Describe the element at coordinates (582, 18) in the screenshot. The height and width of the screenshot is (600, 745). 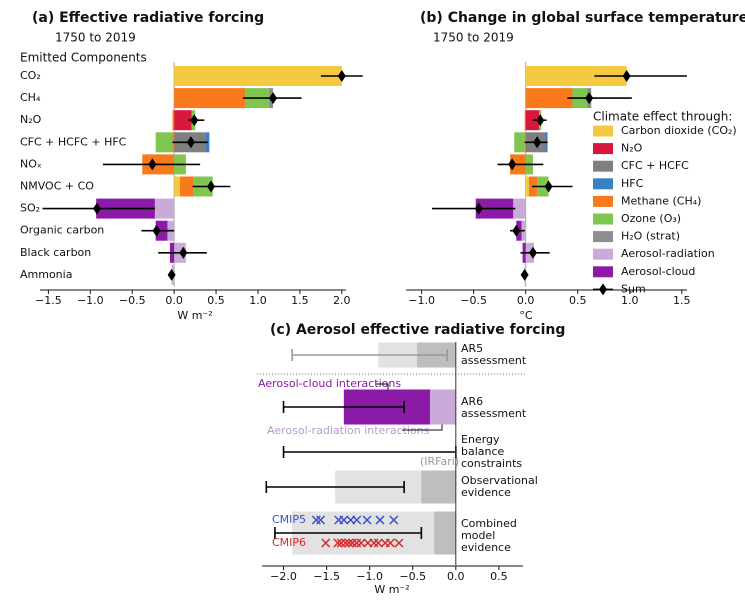
I see `chart-title: (b) Change in global surface temperature` at that location.